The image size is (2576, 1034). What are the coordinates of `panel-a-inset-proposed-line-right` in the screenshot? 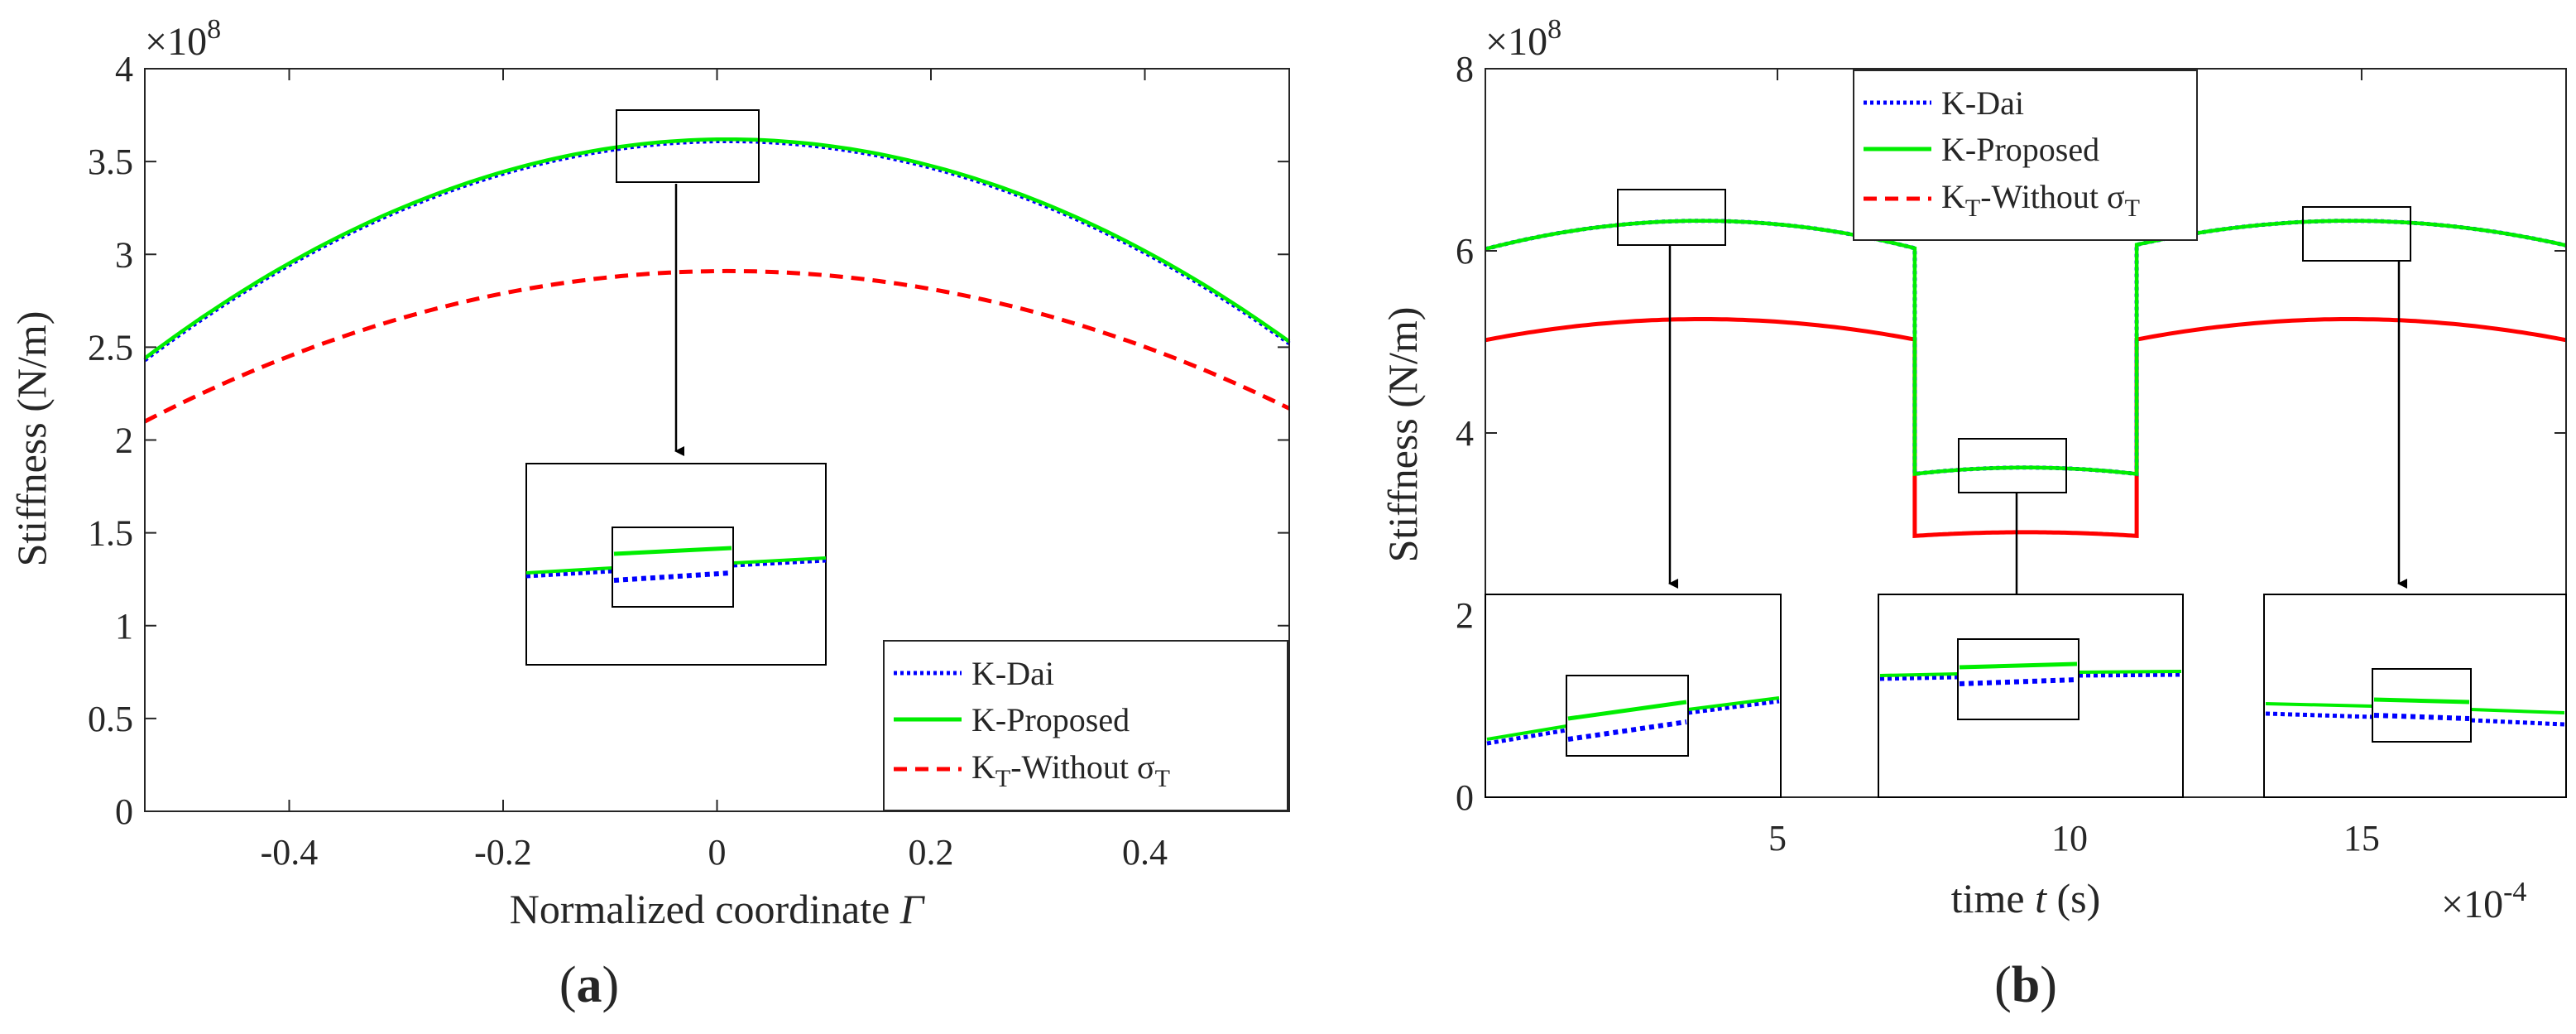 It's located at (780, 560).